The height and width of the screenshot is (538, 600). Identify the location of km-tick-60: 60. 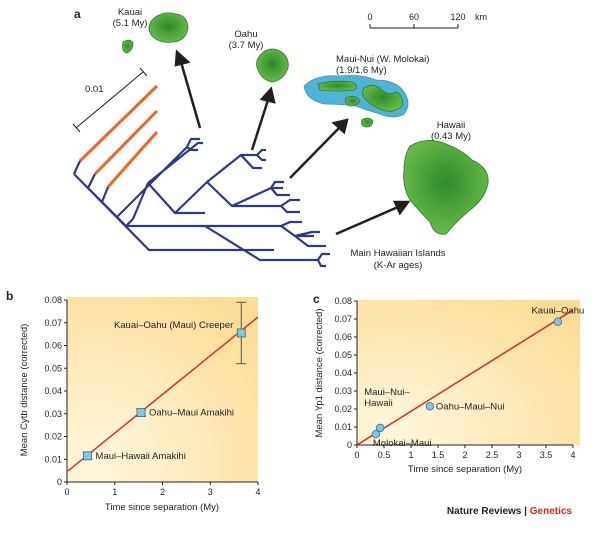
(414, 17).